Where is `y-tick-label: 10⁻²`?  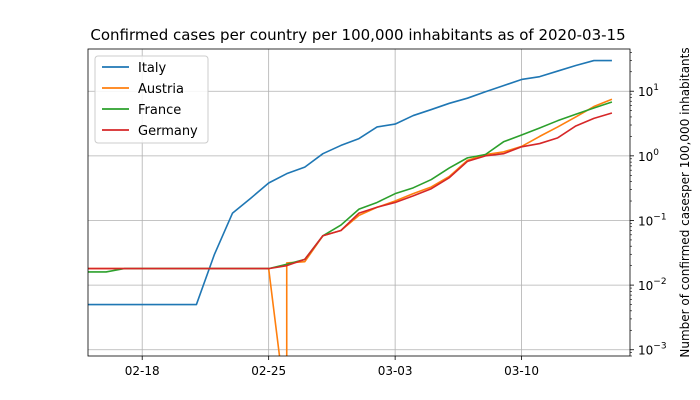 y-tick-label: 10⁻² is located at coordinates (652, 285).